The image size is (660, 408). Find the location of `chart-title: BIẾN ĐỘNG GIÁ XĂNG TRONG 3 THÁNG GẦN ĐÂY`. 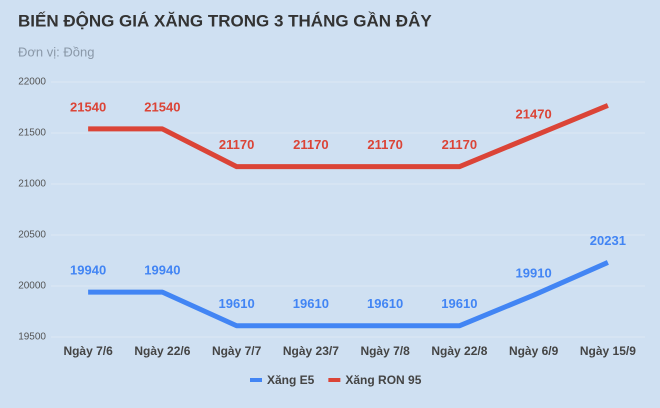

chart-title: BIẾN ĐỘNG GIÁ XĂNG TRONG 3 THÁNG GẦN ĐÂY is located at coordinates (225, 20).